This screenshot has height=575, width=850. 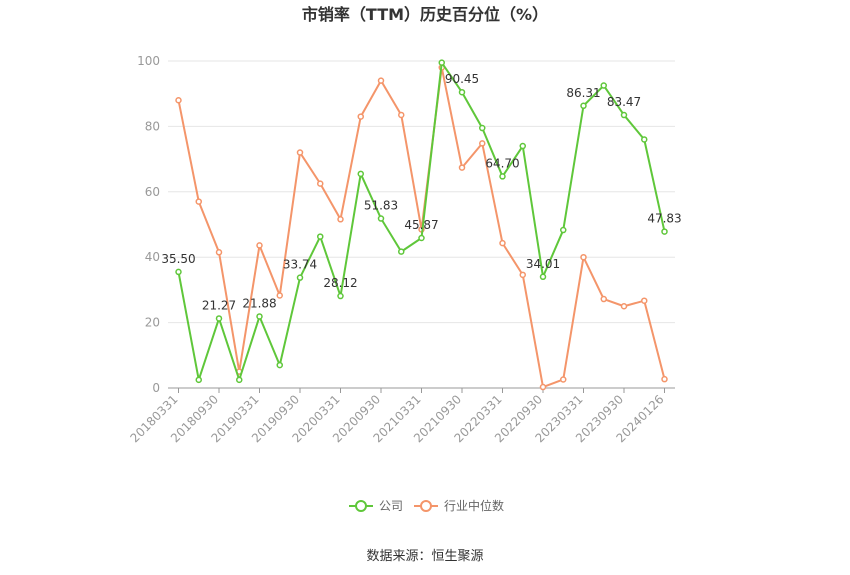 I want to click on y-tick-label: 40, so click(x=152, y=257).